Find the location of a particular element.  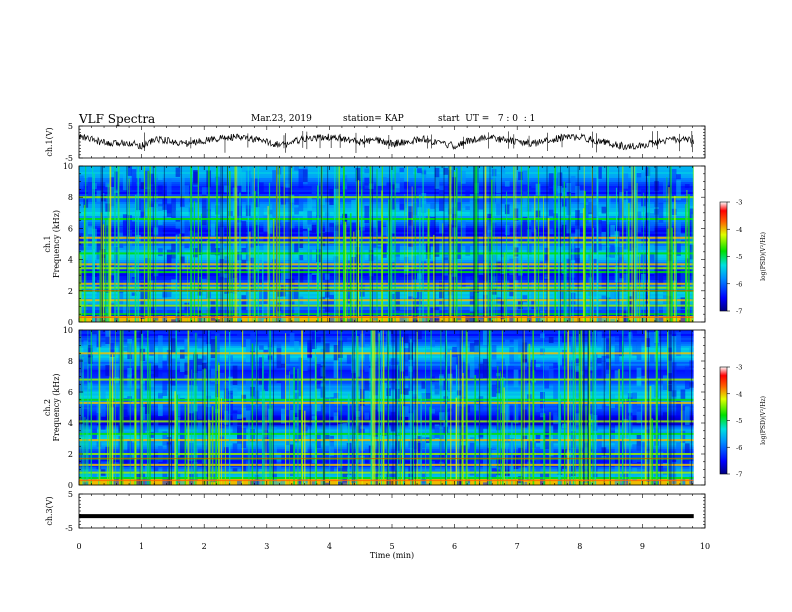

y-axis-label: ch.3(V) is located at coordinates (49, 510).